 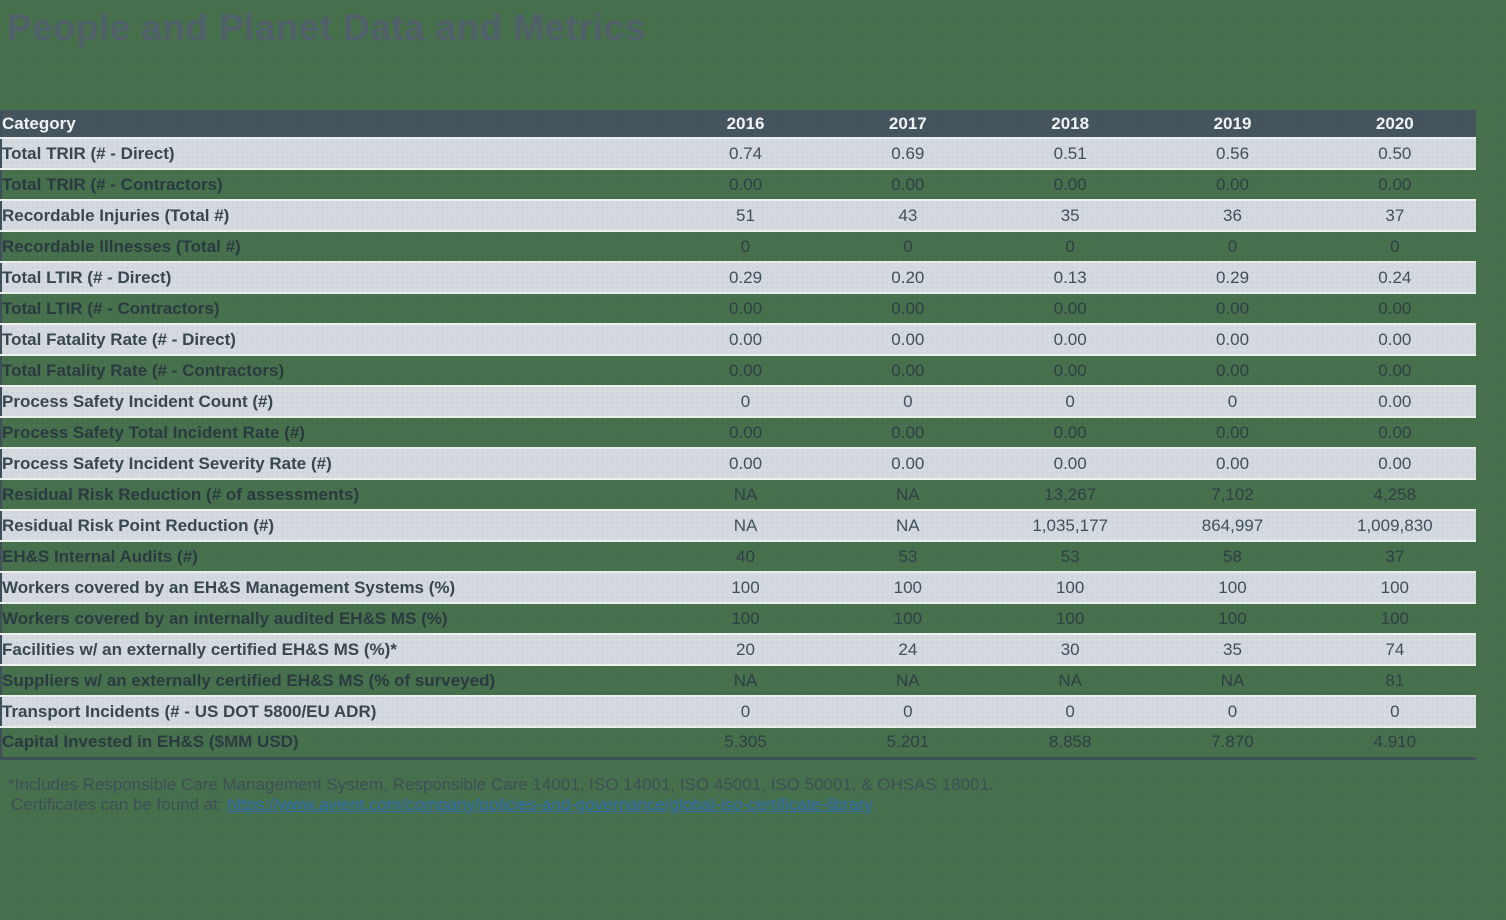 What do you see at coordinates (153, 432) in the screenshot?
I see `category-cell: Process Safety Total Incident Rate (#)` at bounding box center [153, 432].